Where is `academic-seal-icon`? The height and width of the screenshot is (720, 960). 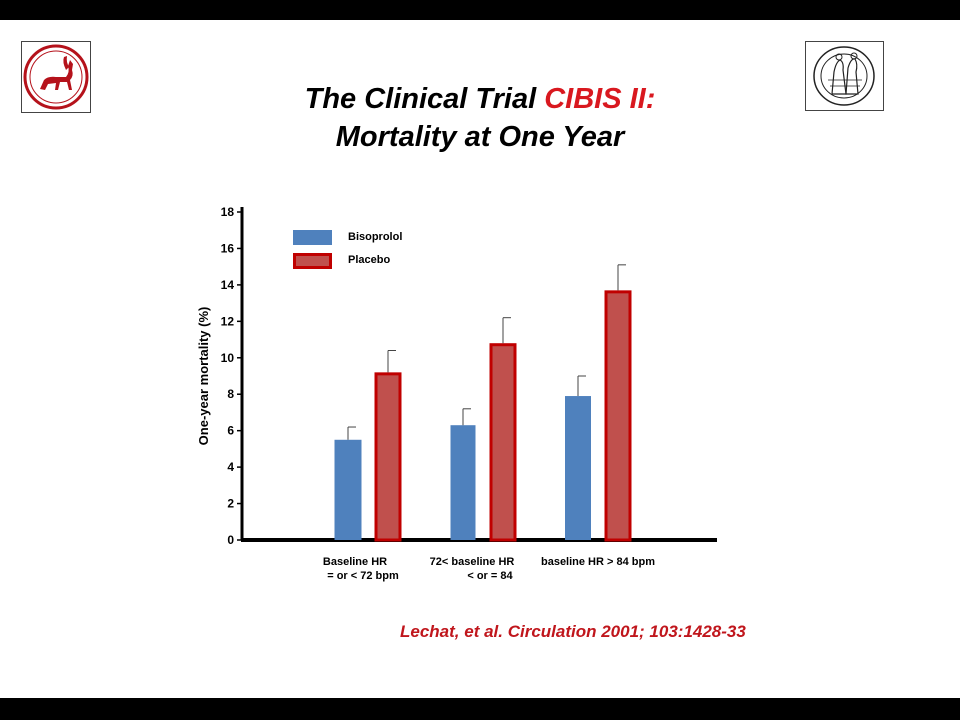
academic-seal-icon is located at coordinates (844, 76).